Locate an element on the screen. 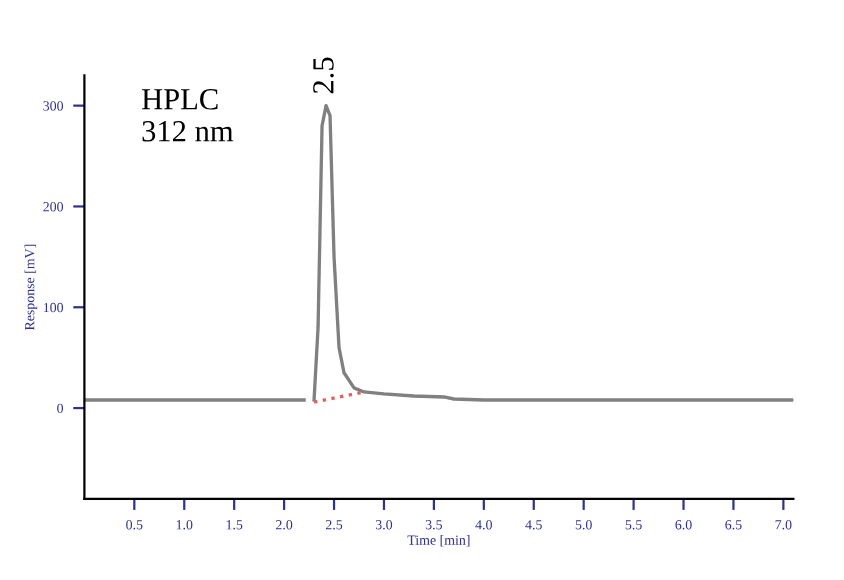  annotation: 2.5 is located at coordinates (323, 75).